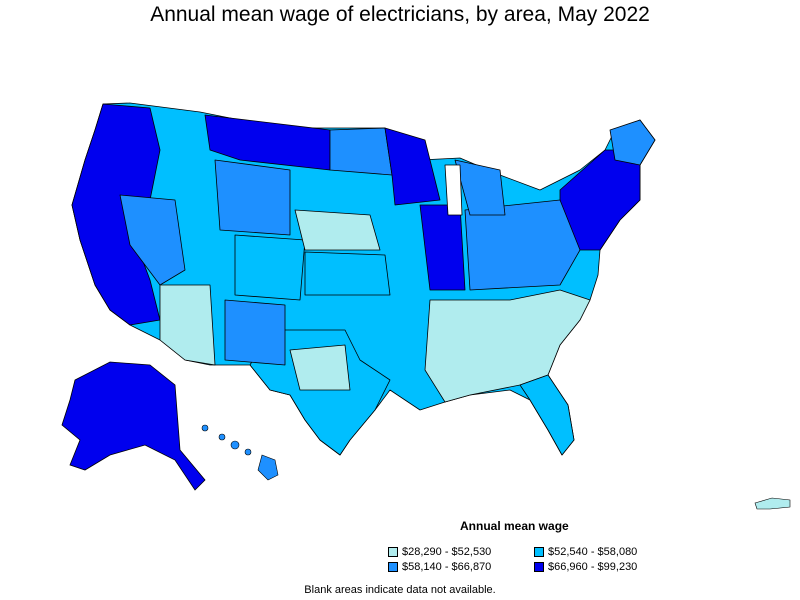 This screenshot has height=600, width=800. I want to click on kansas-region, so click(347, 273).